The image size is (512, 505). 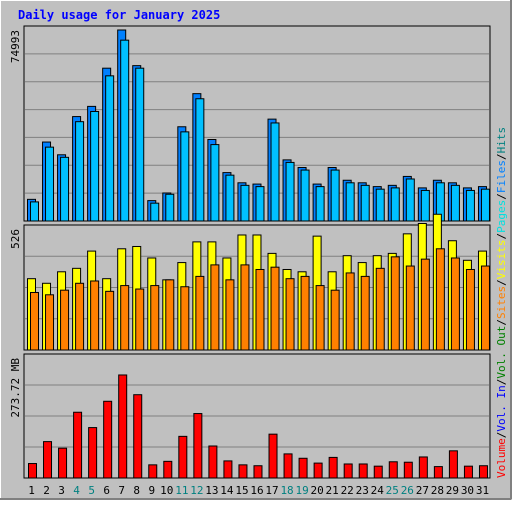 I want to click on x-tick-label-day-28: 28, so click(x=437, y=490).